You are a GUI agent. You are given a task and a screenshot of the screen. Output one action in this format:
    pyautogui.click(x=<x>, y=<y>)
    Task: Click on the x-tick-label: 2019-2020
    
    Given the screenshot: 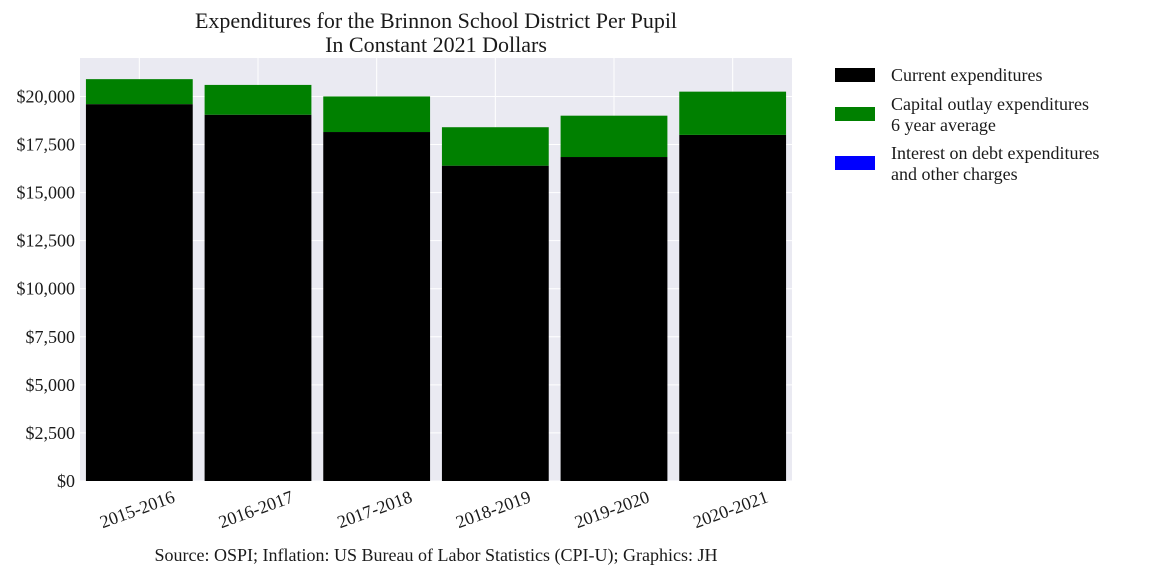 What is the action you would take?
    pyautogui.click(x=612, y=509)
    